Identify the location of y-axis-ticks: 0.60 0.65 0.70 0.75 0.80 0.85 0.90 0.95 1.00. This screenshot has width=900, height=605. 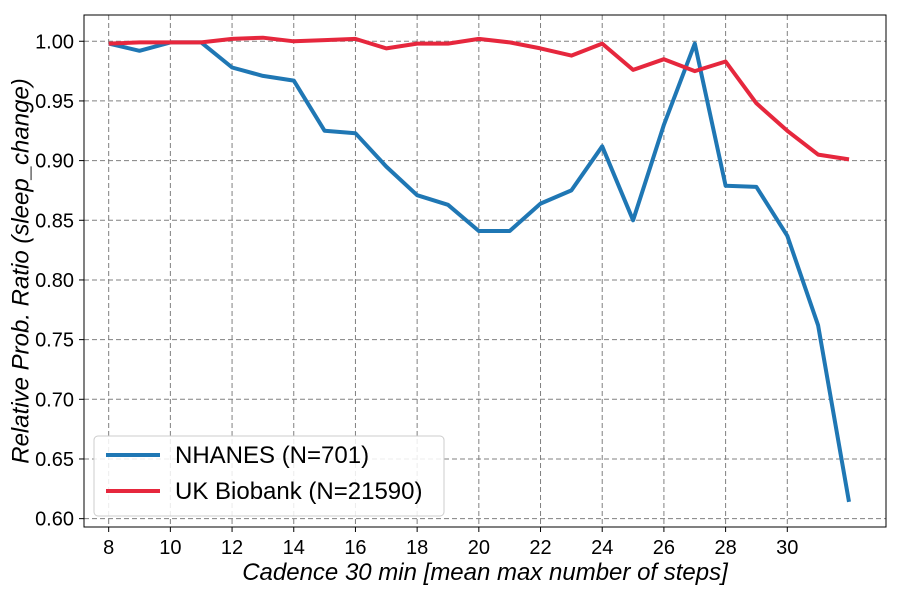
(59, 281).